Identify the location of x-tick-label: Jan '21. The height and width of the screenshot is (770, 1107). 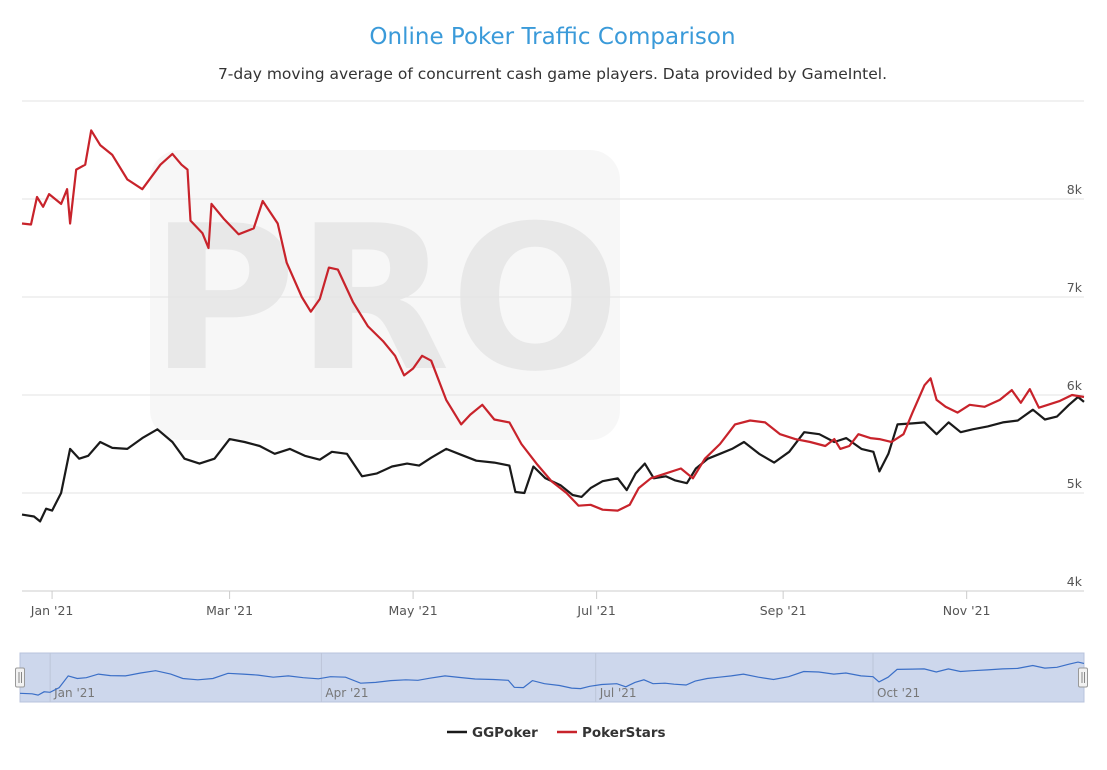
(52, 610).